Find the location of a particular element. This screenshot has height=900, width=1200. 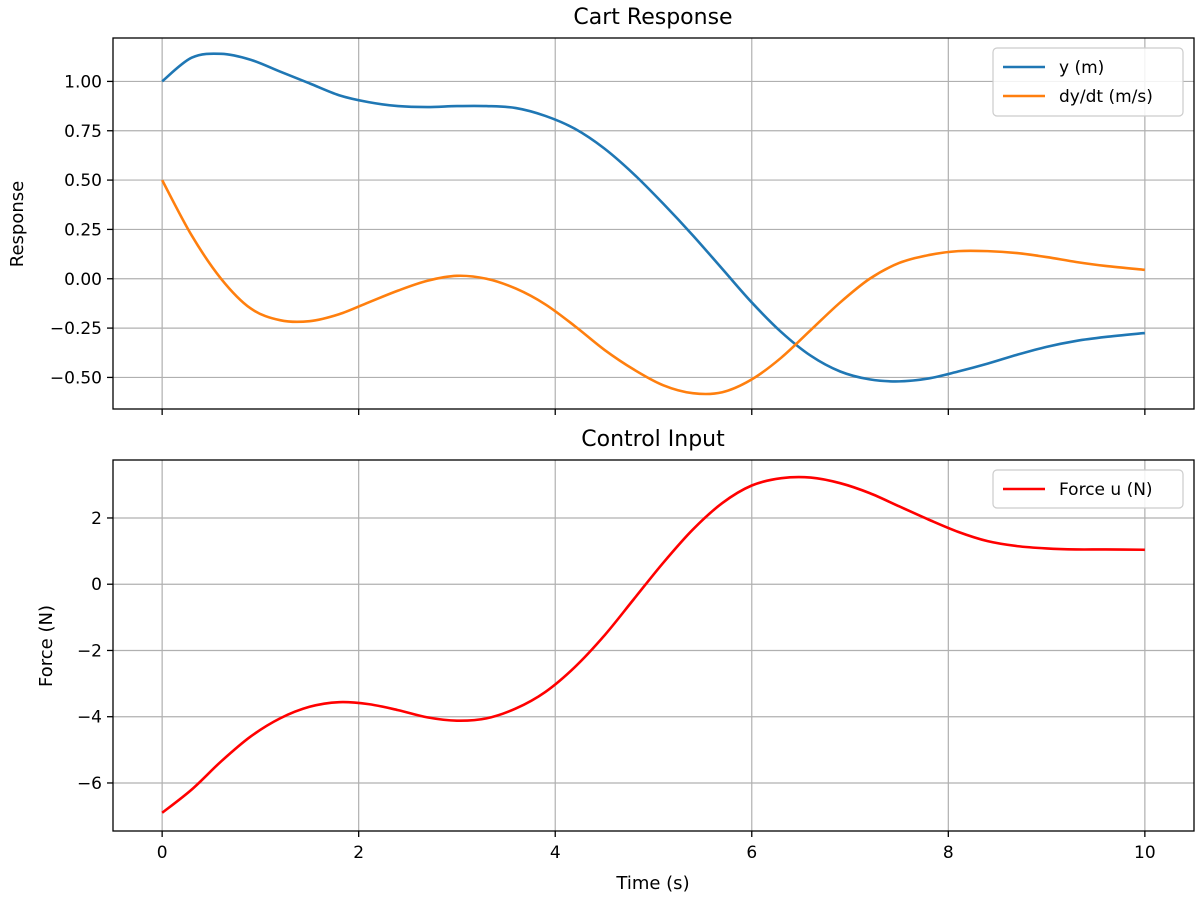

y-tick-label: −6 is located at coordinates (89, 784).